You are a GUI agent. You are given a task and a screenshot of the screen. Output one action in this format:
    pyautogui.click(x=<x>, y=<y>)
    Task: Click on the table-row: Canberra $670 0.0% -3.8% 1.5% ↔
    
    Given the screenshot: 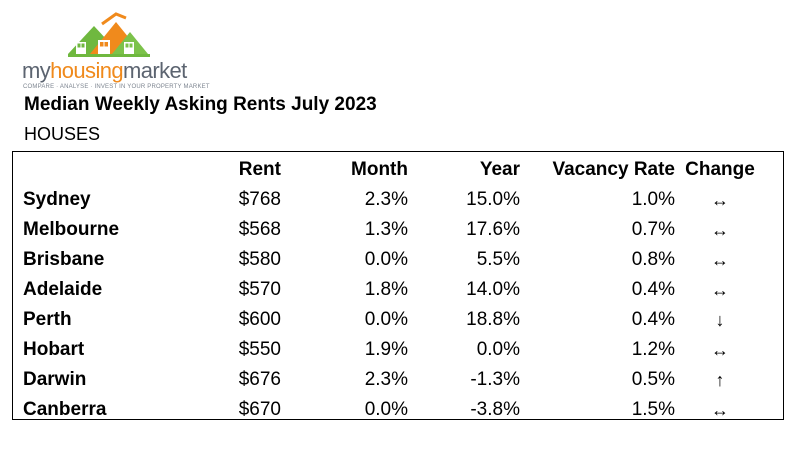 What is the action you would take?
    pyautogui.click(x=394, y=410)
    